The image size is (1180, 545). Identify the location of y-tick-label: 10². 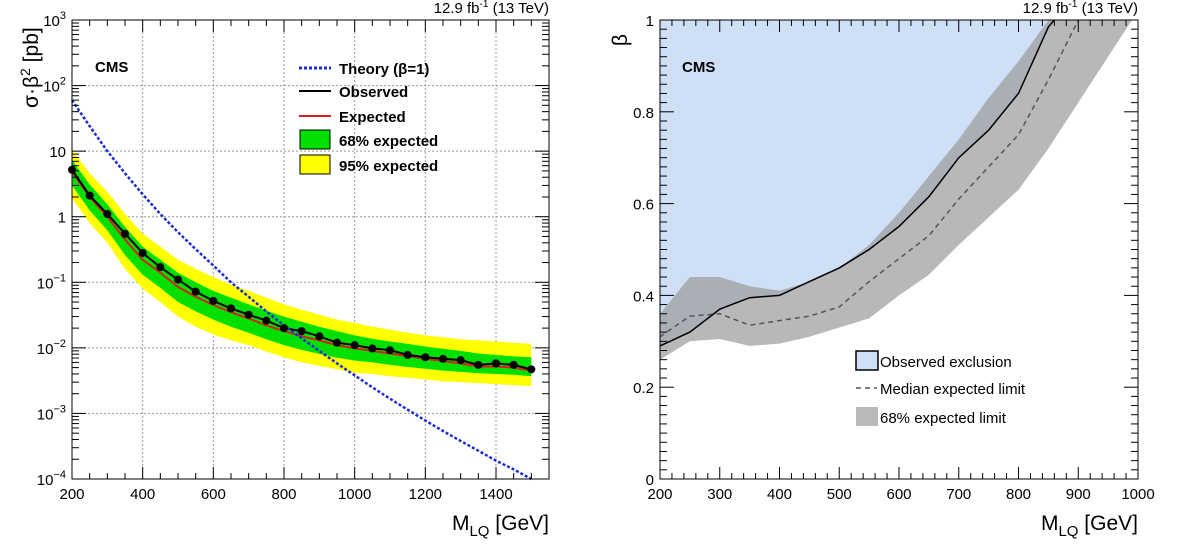
(54, 86).